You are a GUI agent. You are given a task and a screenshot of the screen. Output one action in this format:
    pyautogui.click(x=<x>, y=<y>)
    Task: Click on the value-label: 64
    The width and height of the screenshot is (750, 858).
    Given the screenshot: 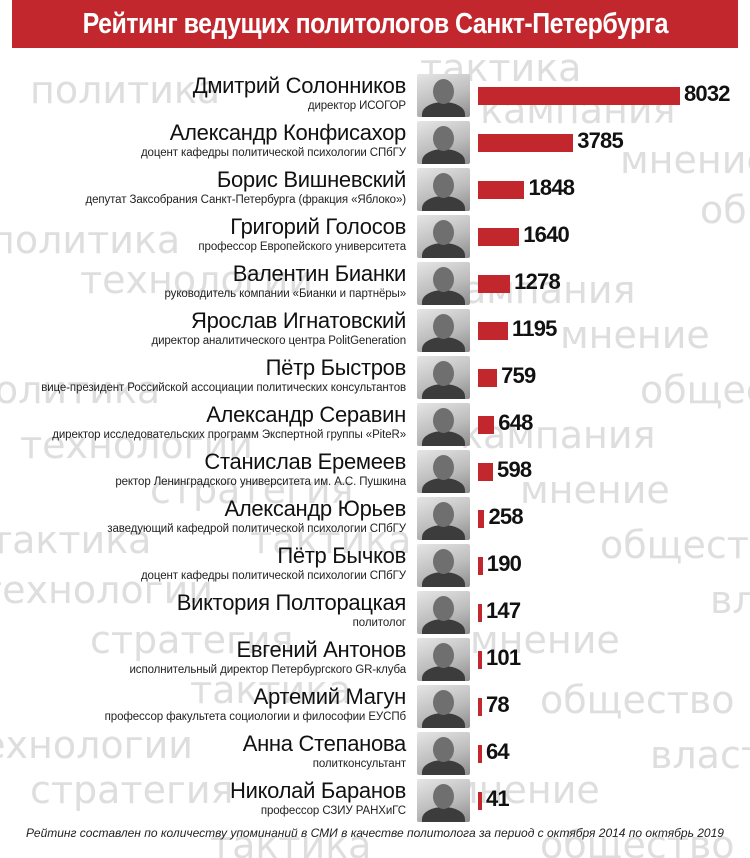 What is the action you would take?
    pyautogui.click(x=498, y=751)
    